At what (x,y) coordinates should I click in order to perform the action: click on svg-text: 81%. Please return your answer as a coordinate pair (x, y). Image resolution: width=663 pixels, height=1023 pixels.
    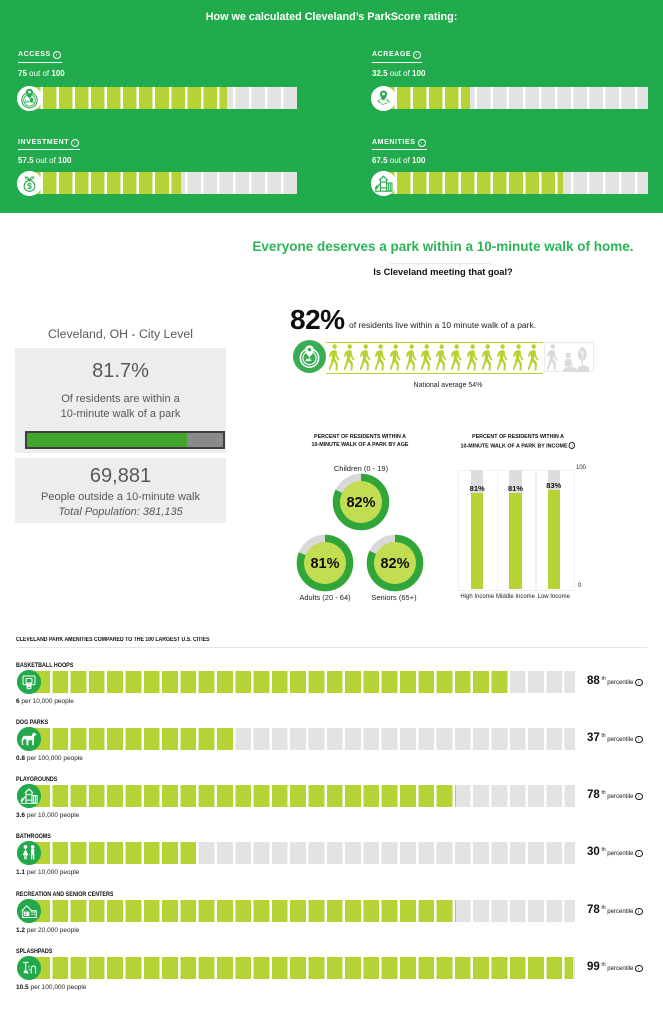
    Looking at the image, I should click on (324, 564).